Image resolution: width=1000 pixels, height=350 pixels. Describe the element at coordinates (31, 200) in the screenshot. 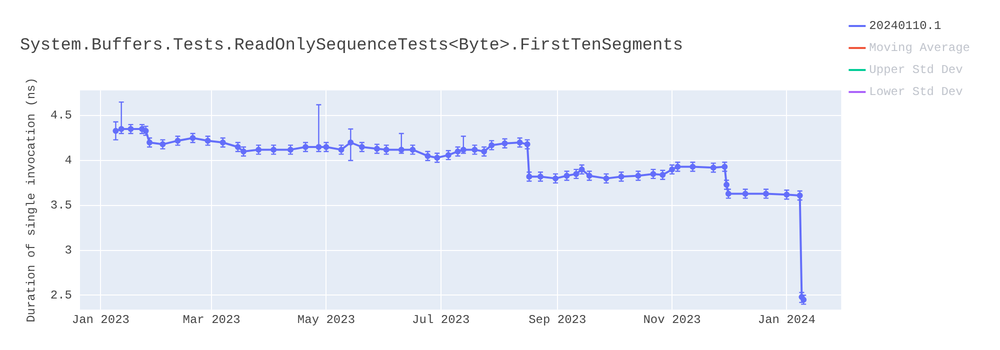

I see `y-axis-title: Duration of single invocation (ns)` at that location.